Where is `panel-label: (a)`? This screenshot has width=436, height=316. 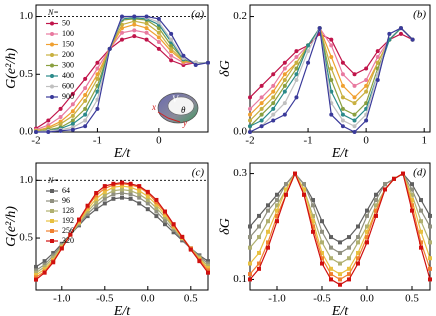
panel-label: (a) is located at coordinates (197, 15).